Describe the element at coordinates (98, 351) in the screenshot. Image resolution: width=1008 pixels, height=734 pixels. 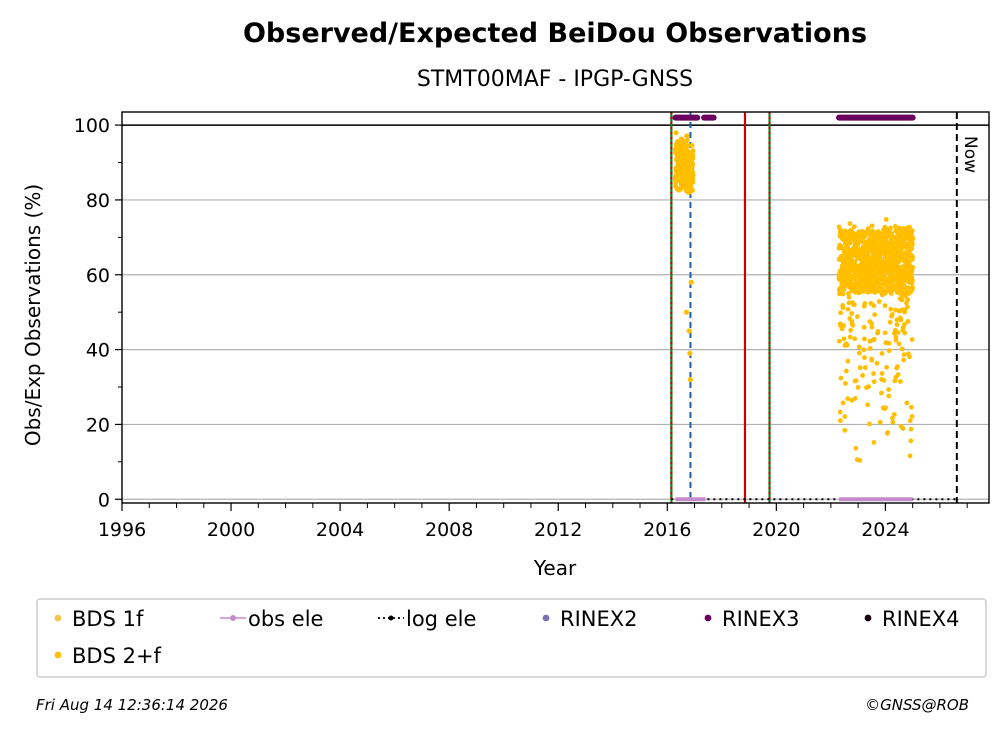
I see `y-tick-label: 40` at that location.